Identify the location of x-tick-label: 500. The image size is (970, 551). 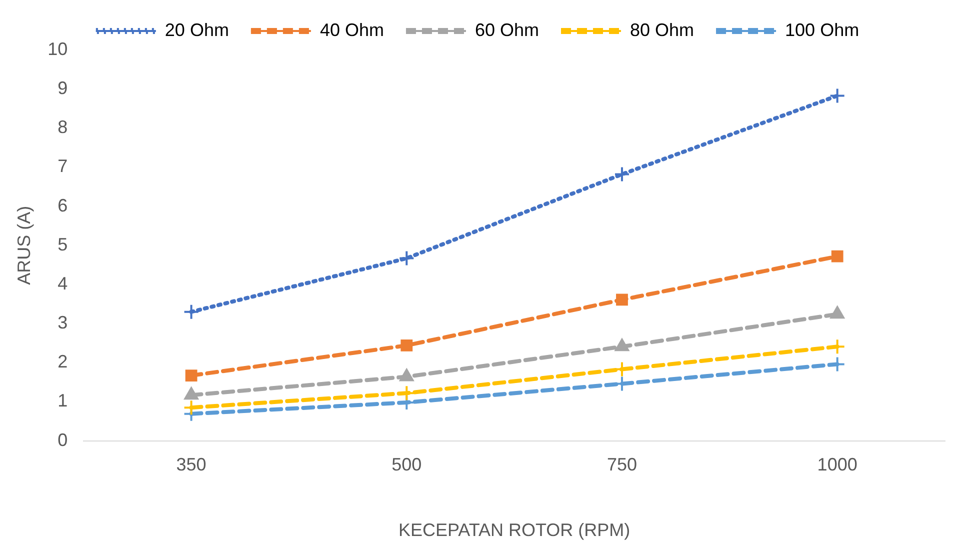
(407, 464).